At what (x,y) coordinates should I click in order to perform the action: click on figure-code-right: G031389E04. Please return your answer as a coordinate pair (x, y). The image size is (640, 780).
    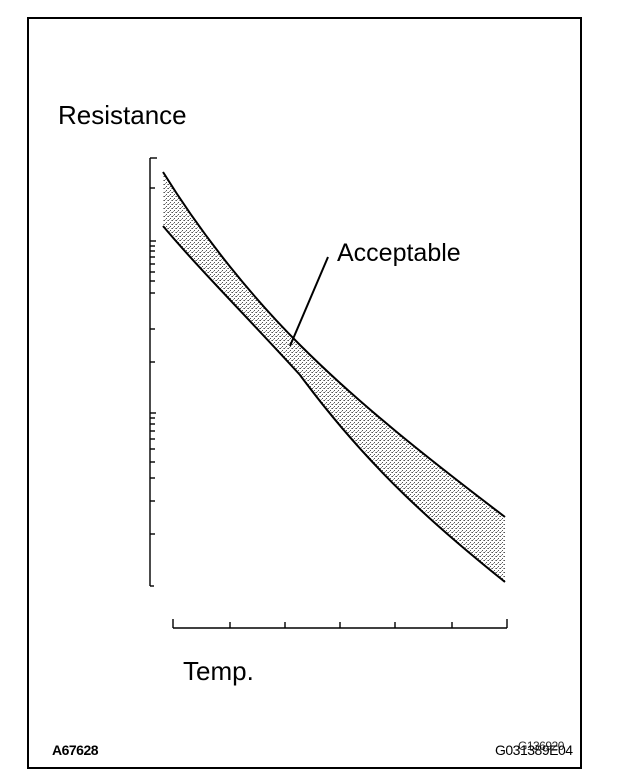
    Looking at the image, I should click on (534, 750).